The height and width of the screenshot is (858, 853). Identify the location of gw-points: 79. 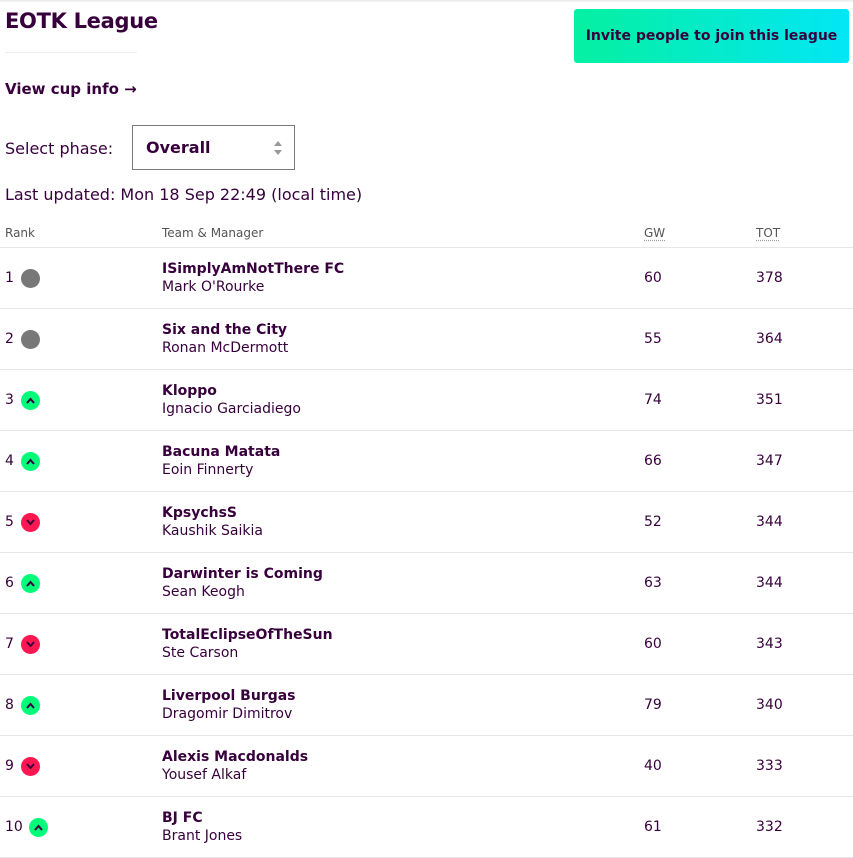
(653, 705).